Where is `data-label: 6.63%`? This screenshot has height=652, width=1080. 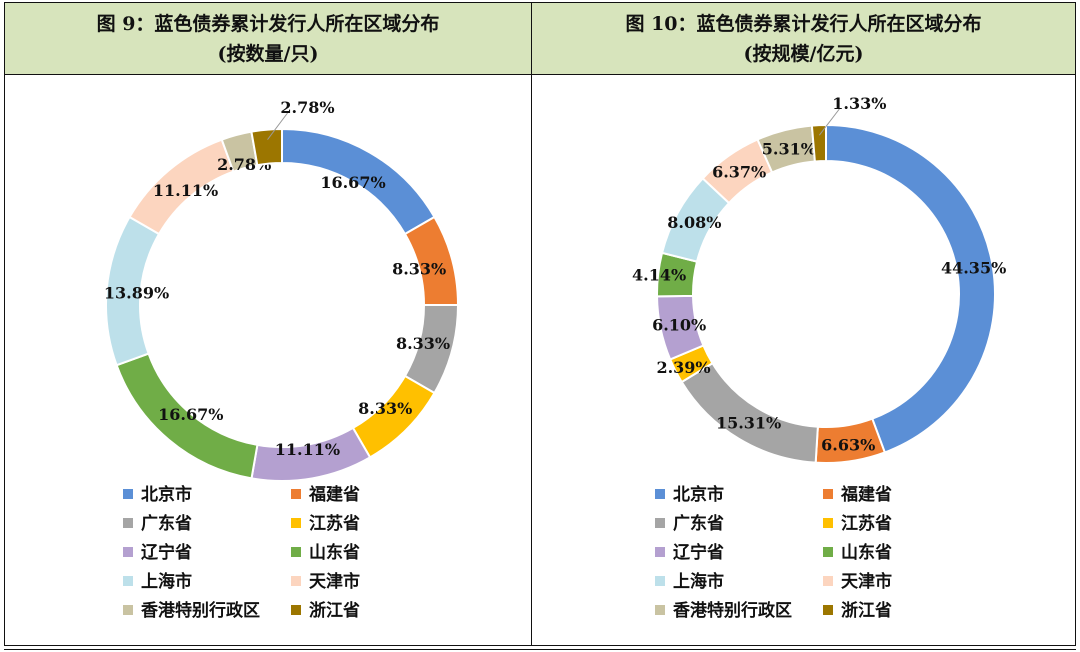 data-label: 6.63% is located at coordinates (848, 444).